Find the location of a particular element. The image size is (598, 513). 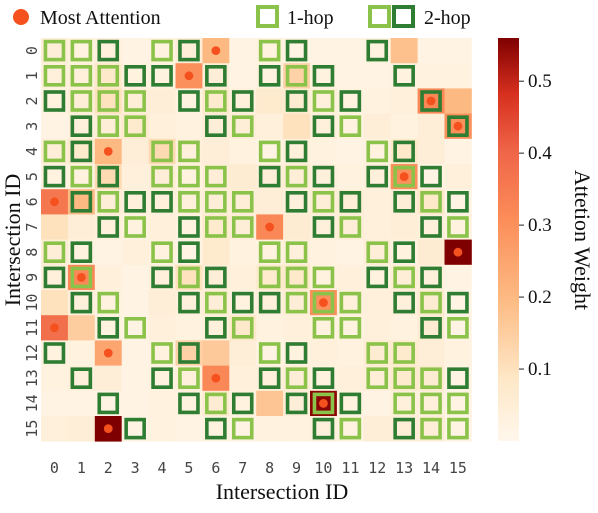

legend-most-attention-marker is located at coordinates (21, 17).